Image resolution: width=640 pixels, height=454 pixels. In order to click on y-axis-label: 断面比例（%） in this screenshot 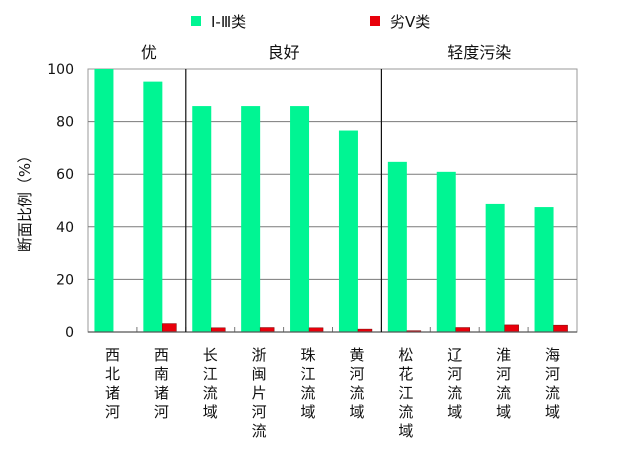, I will do `click(25, 200)`.